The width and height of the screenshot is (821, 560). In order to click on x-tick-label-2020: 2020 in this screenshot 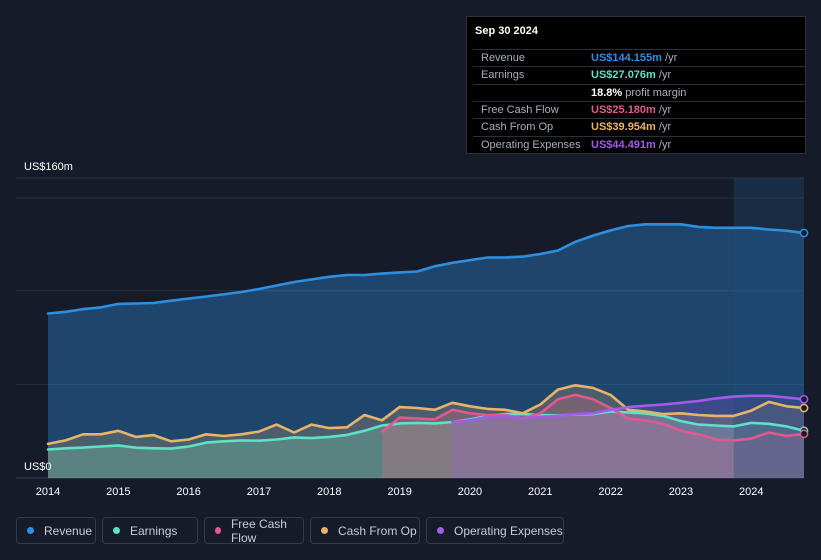, I will do `click(470, 492)`.